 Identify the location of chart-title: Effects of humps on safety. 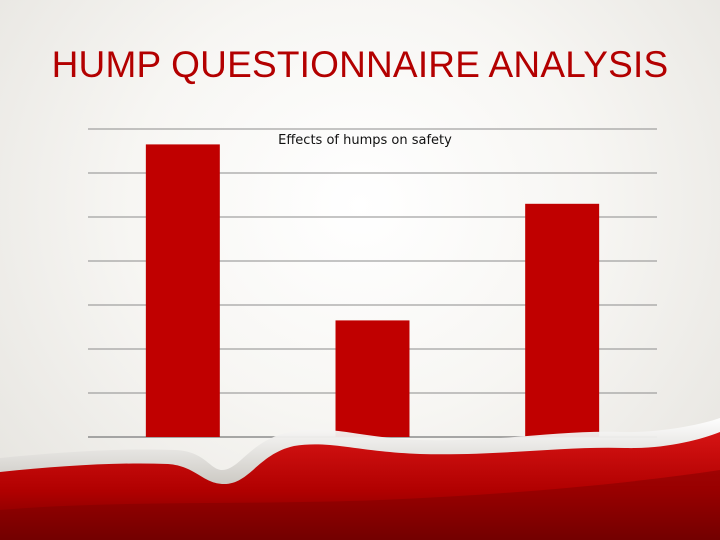
(365, 140).